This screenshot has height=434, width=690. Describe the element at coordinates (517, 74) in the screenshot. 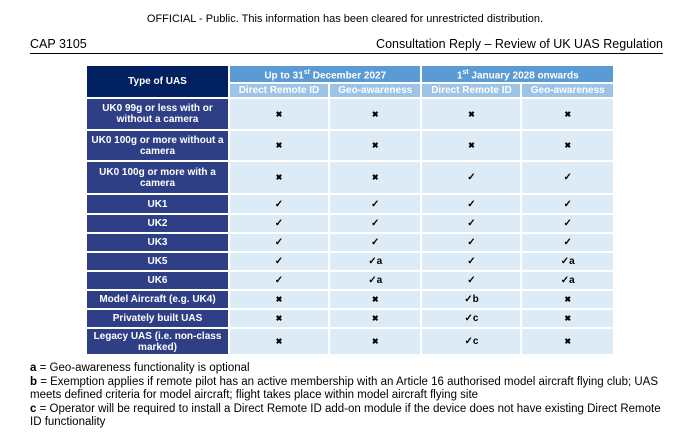

I see `period-header: 1st January 2028 onwards` at that location.